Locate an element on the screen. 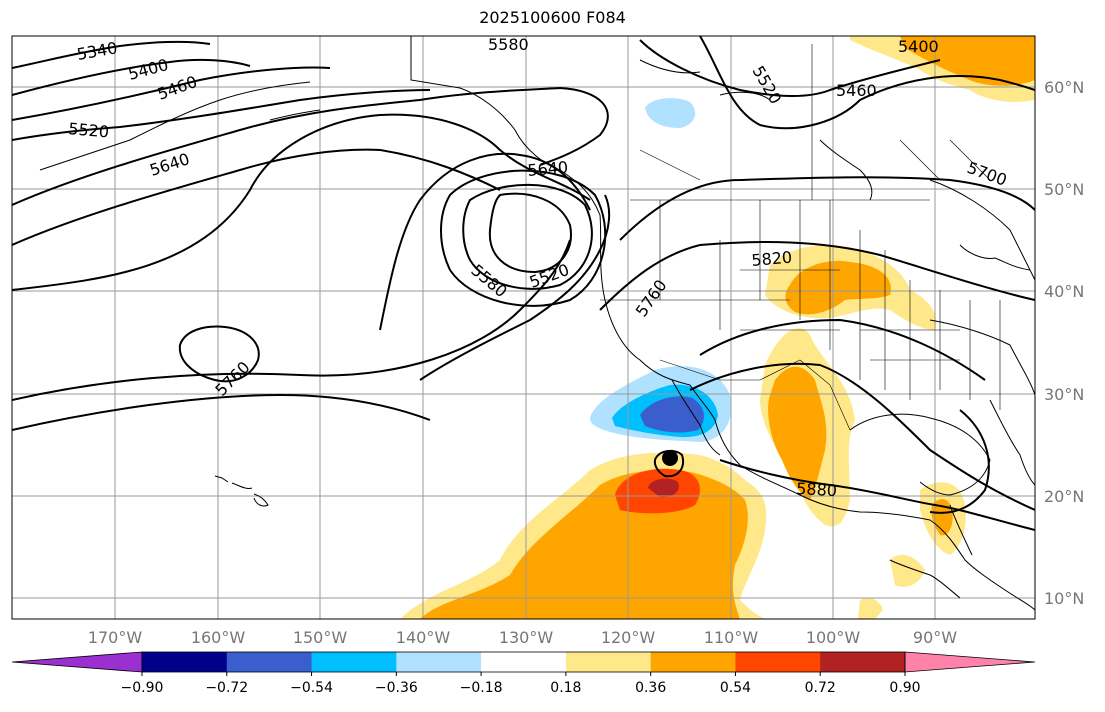  colorbar-tick-label: −0.36 is located at coordinates (396, 688).